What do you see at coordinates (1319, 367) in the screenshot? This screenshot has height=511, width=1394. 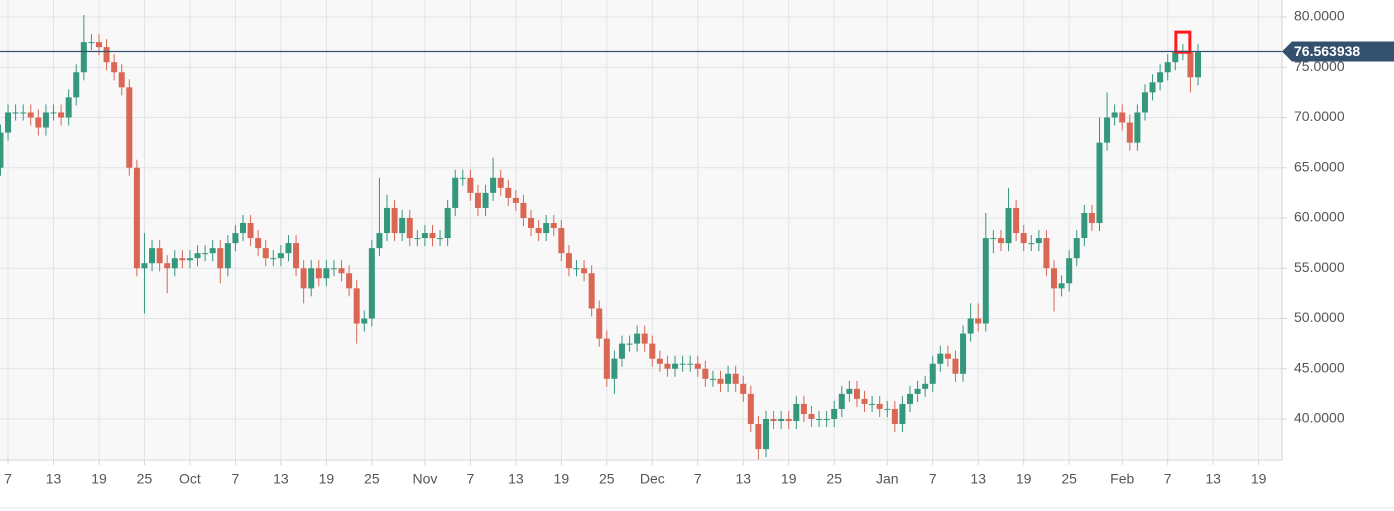 I see `y-tick-label: 45.0000` at bounding box center [1319, 367].